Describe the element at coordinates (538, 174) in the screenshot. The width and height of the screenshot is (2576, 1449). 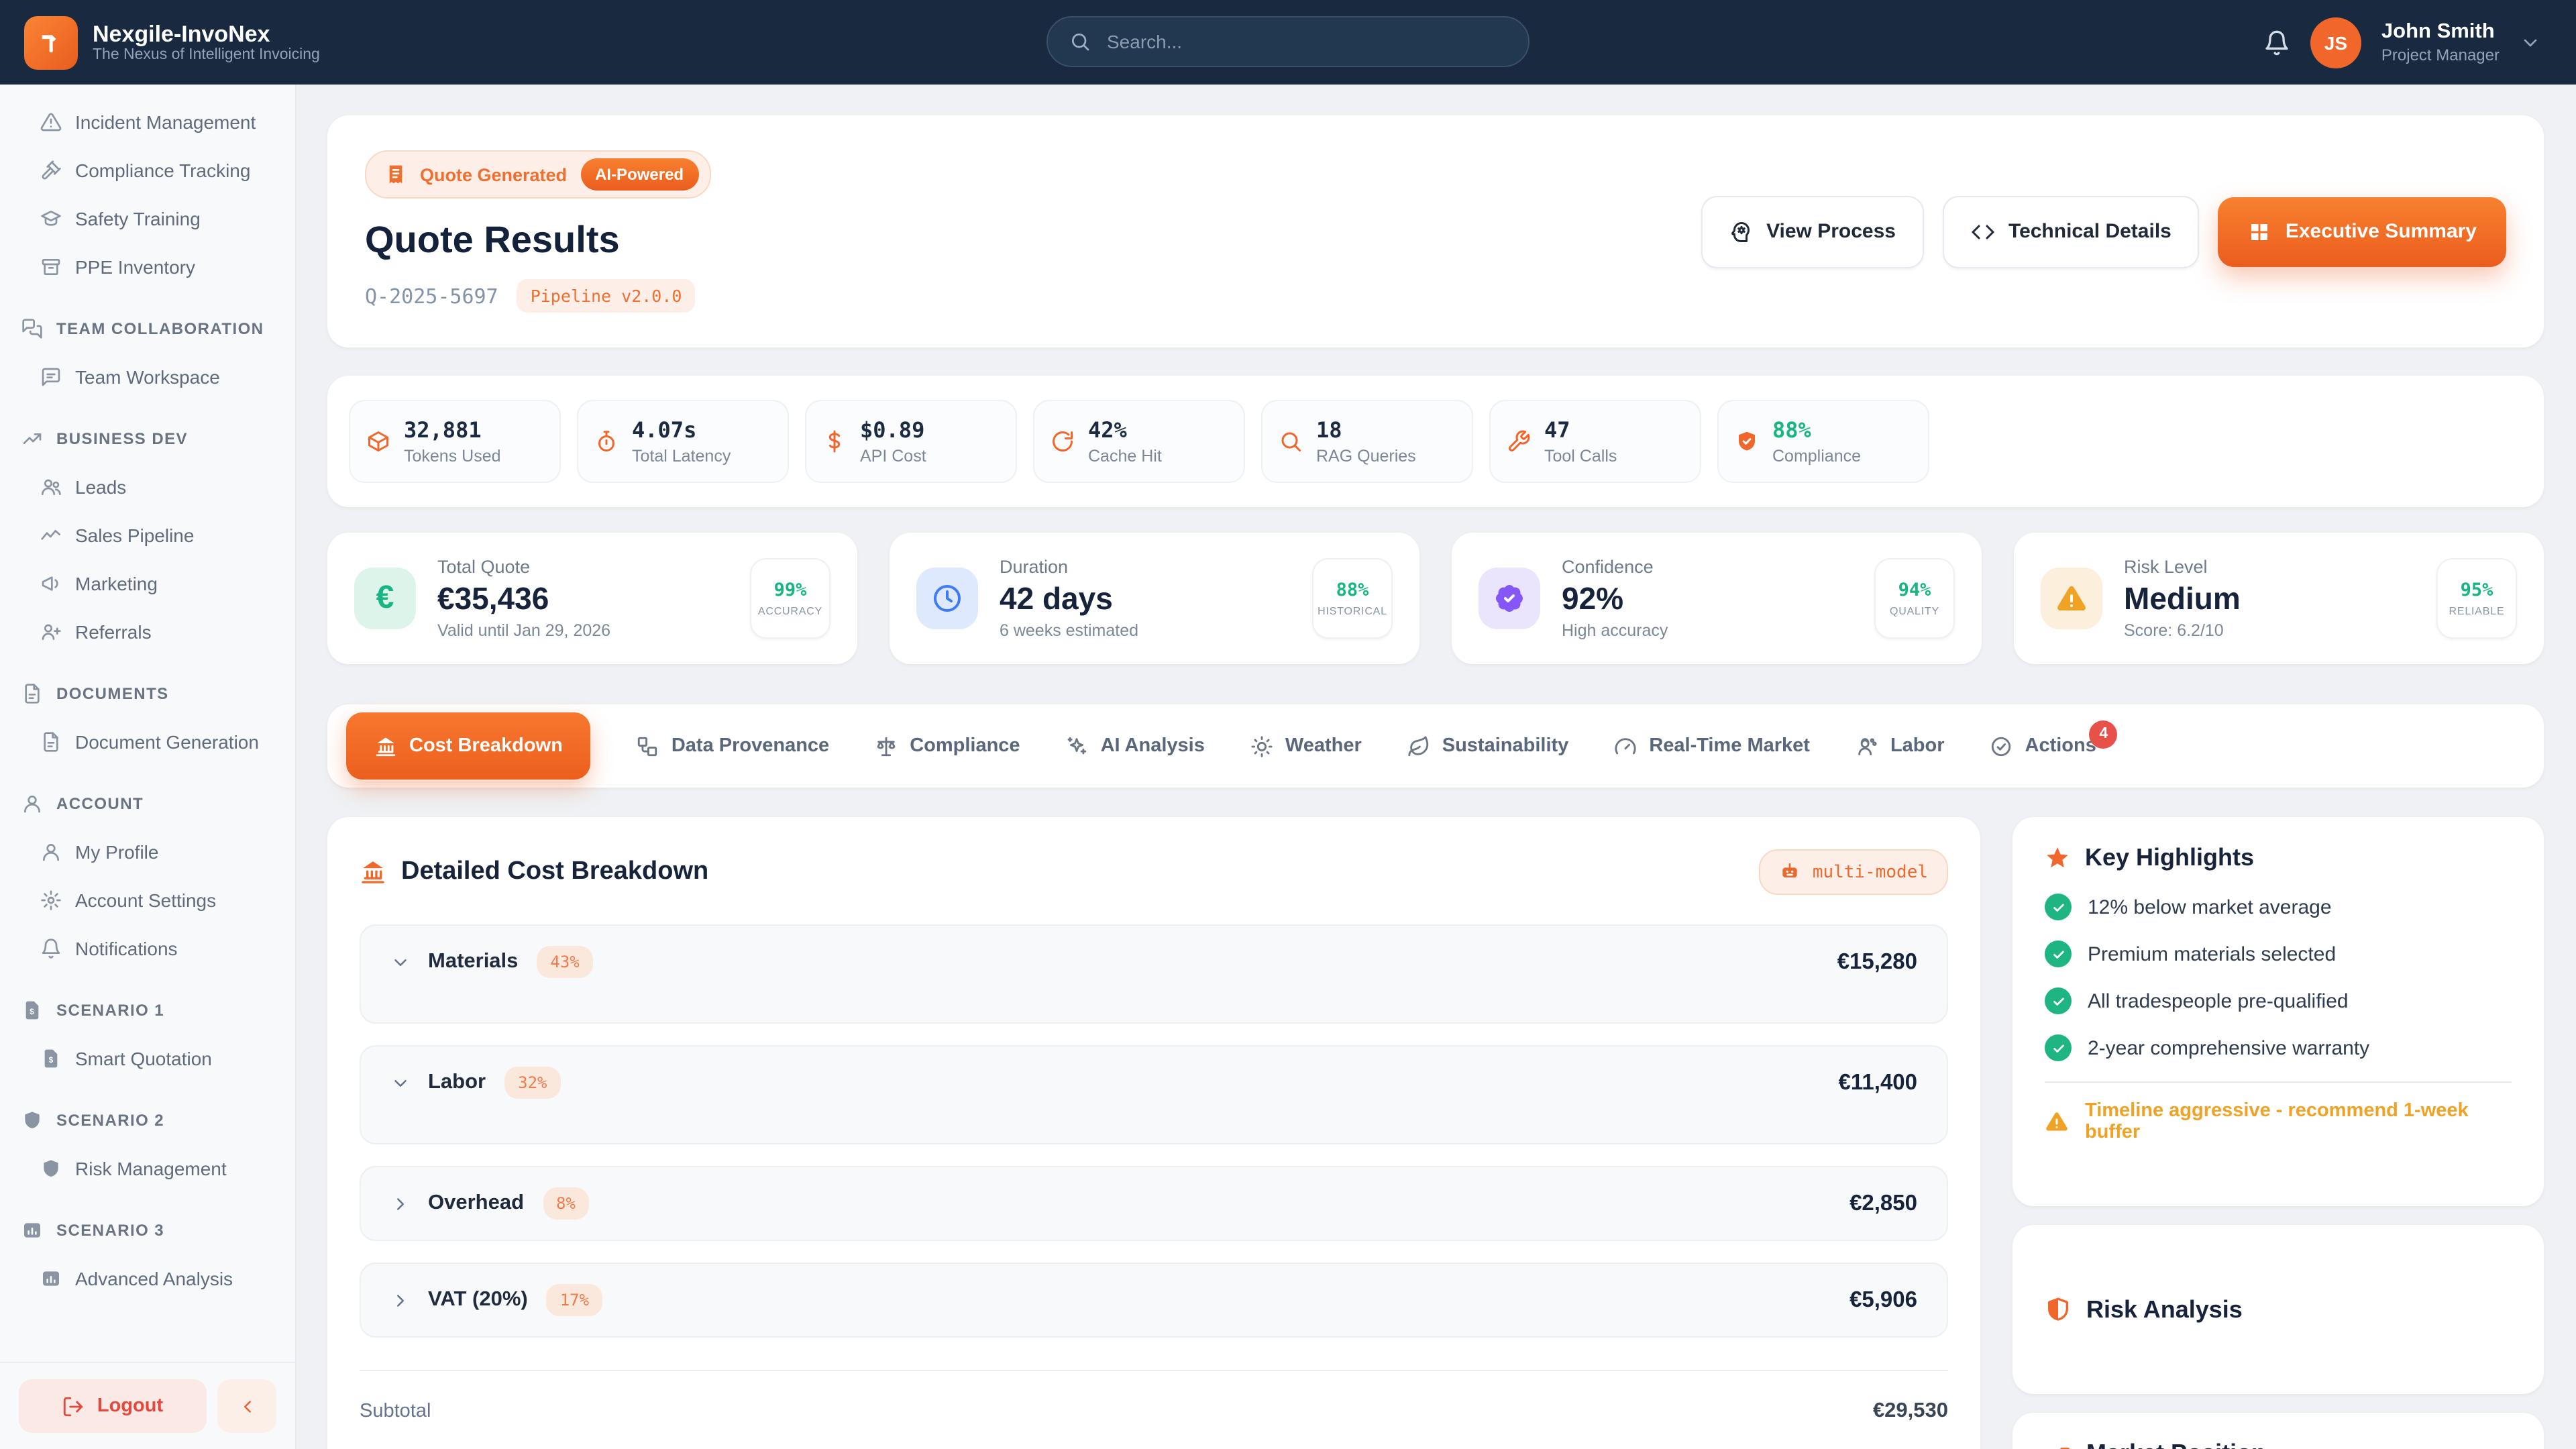
I see `status-badge: Quote Generated AI-Powered` at that location.